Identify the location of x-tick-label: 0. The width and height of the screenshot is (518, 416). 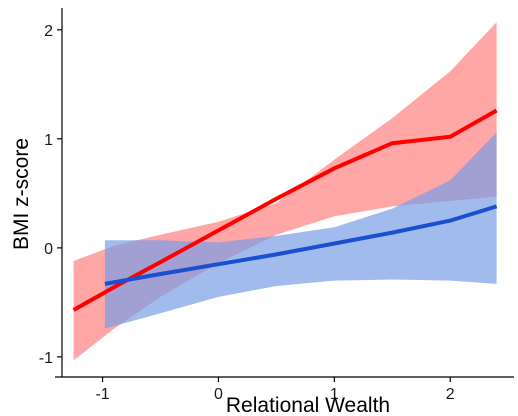
(218, 394).